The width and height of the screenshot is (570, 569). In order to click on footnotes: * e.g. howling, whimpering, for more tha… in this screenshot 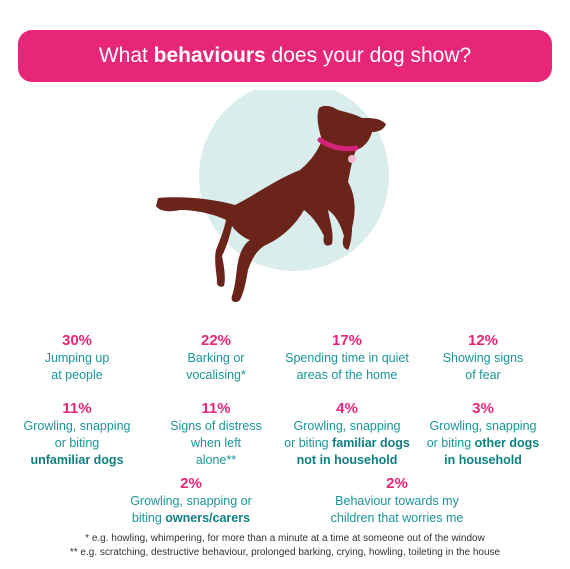, I will do `click(285, 546)`.